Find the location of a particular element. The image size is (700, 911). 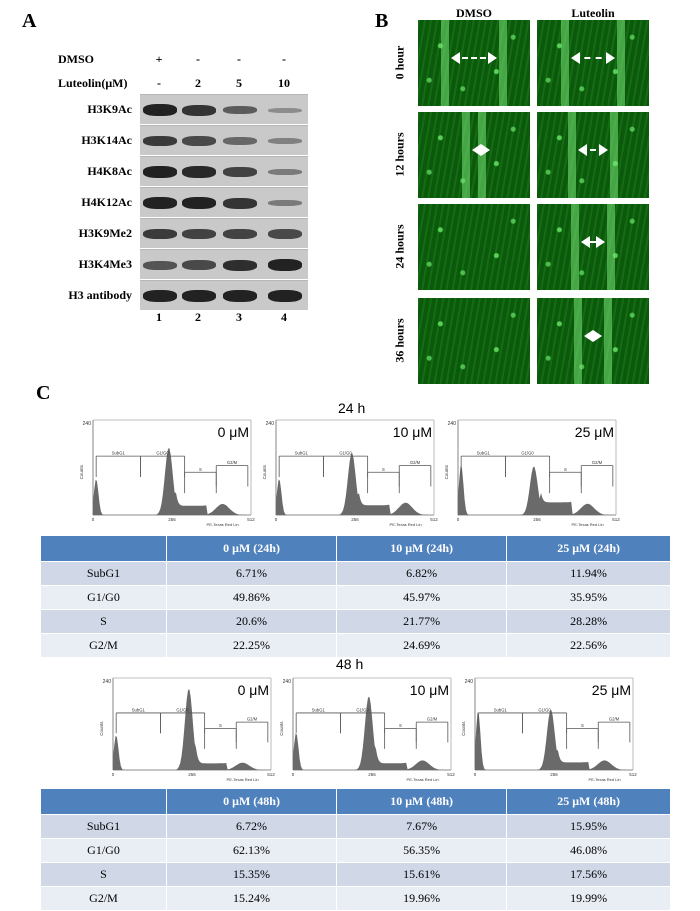

table-header-cell is located at coordinates (103, 548).